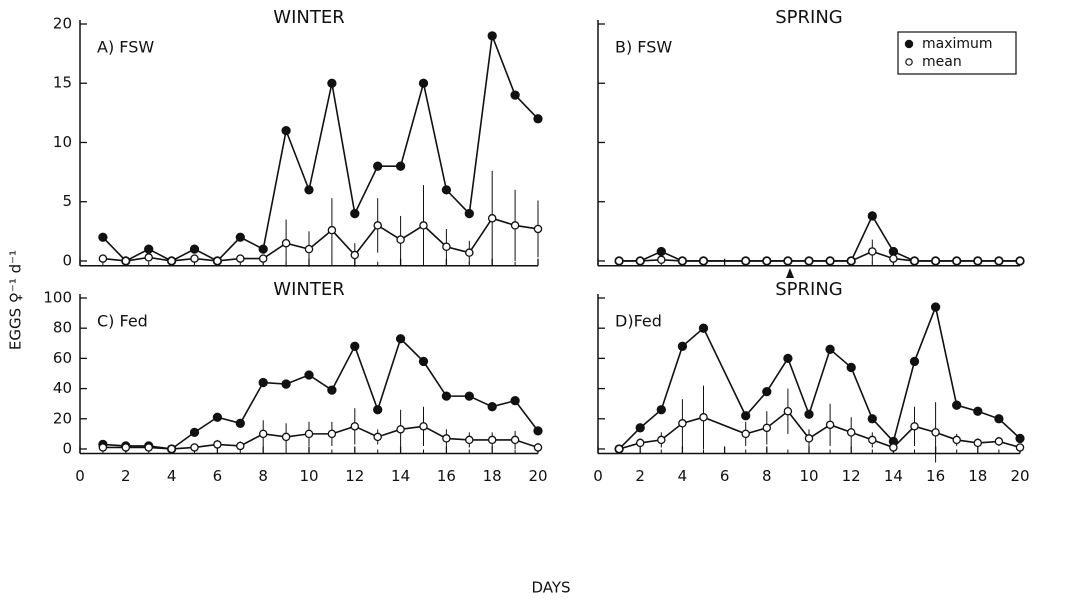  I want to click on x-tick-label: 18, so click(492, 476).